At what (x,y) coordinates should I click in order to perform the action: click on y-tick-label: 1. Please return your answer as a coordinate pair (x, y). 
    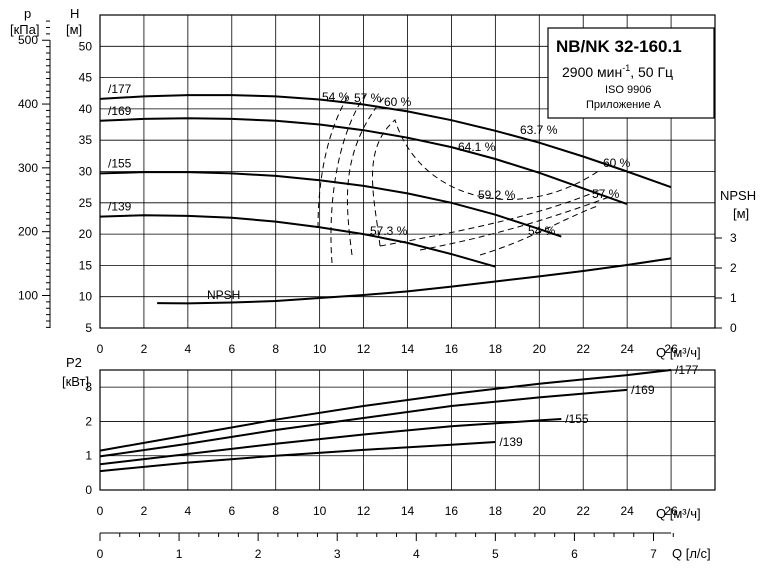
    Looking at the image, I should click on (88, 456).